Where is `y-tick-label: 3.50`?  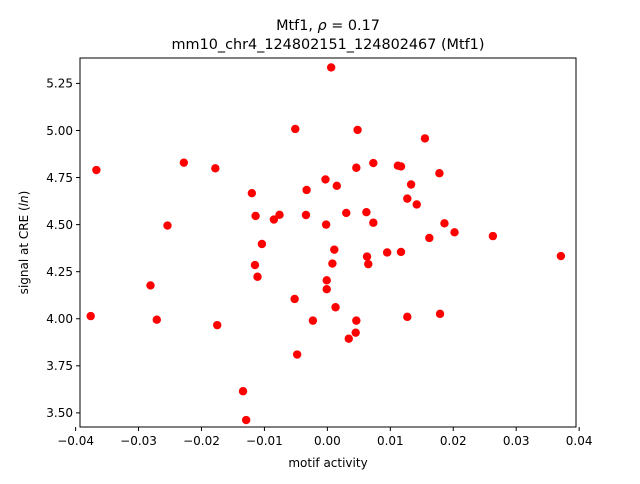 y-tick-label: 3.50 is located at coordinates (59, 413).